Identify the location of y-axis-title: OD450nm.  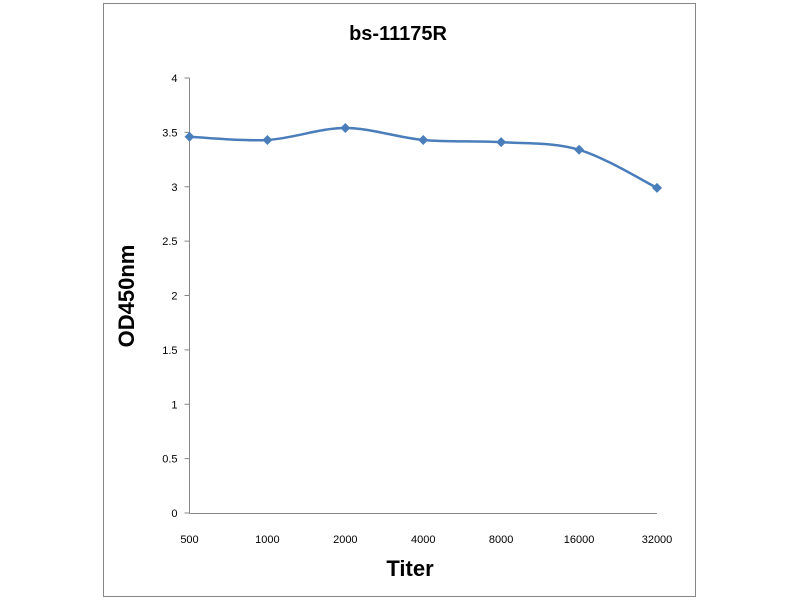
(126, 296).